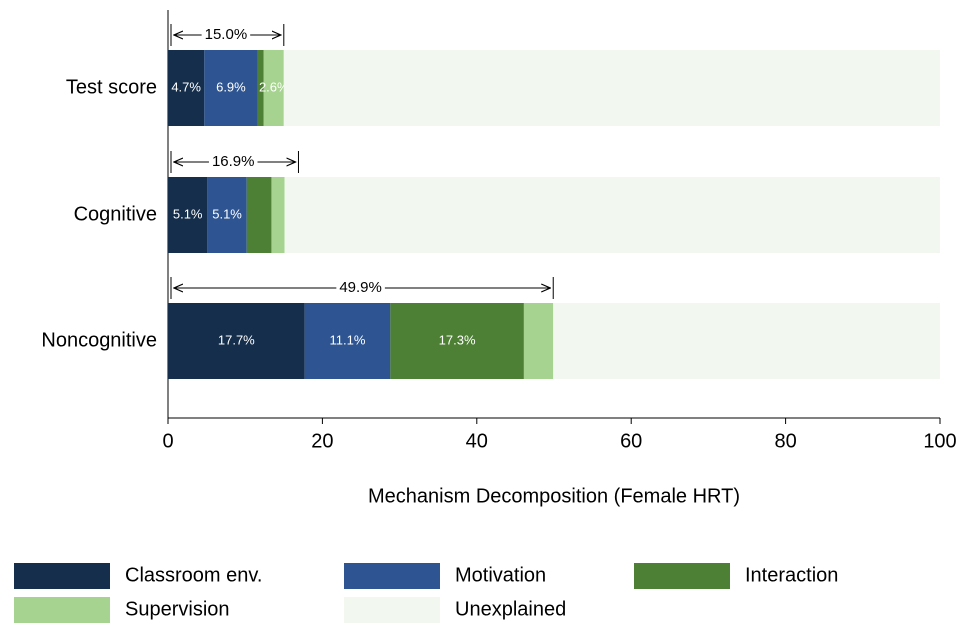 The height and width of the screenshot is (626, 963). I want to click on value-label: 17.3%, so click(457, 339).